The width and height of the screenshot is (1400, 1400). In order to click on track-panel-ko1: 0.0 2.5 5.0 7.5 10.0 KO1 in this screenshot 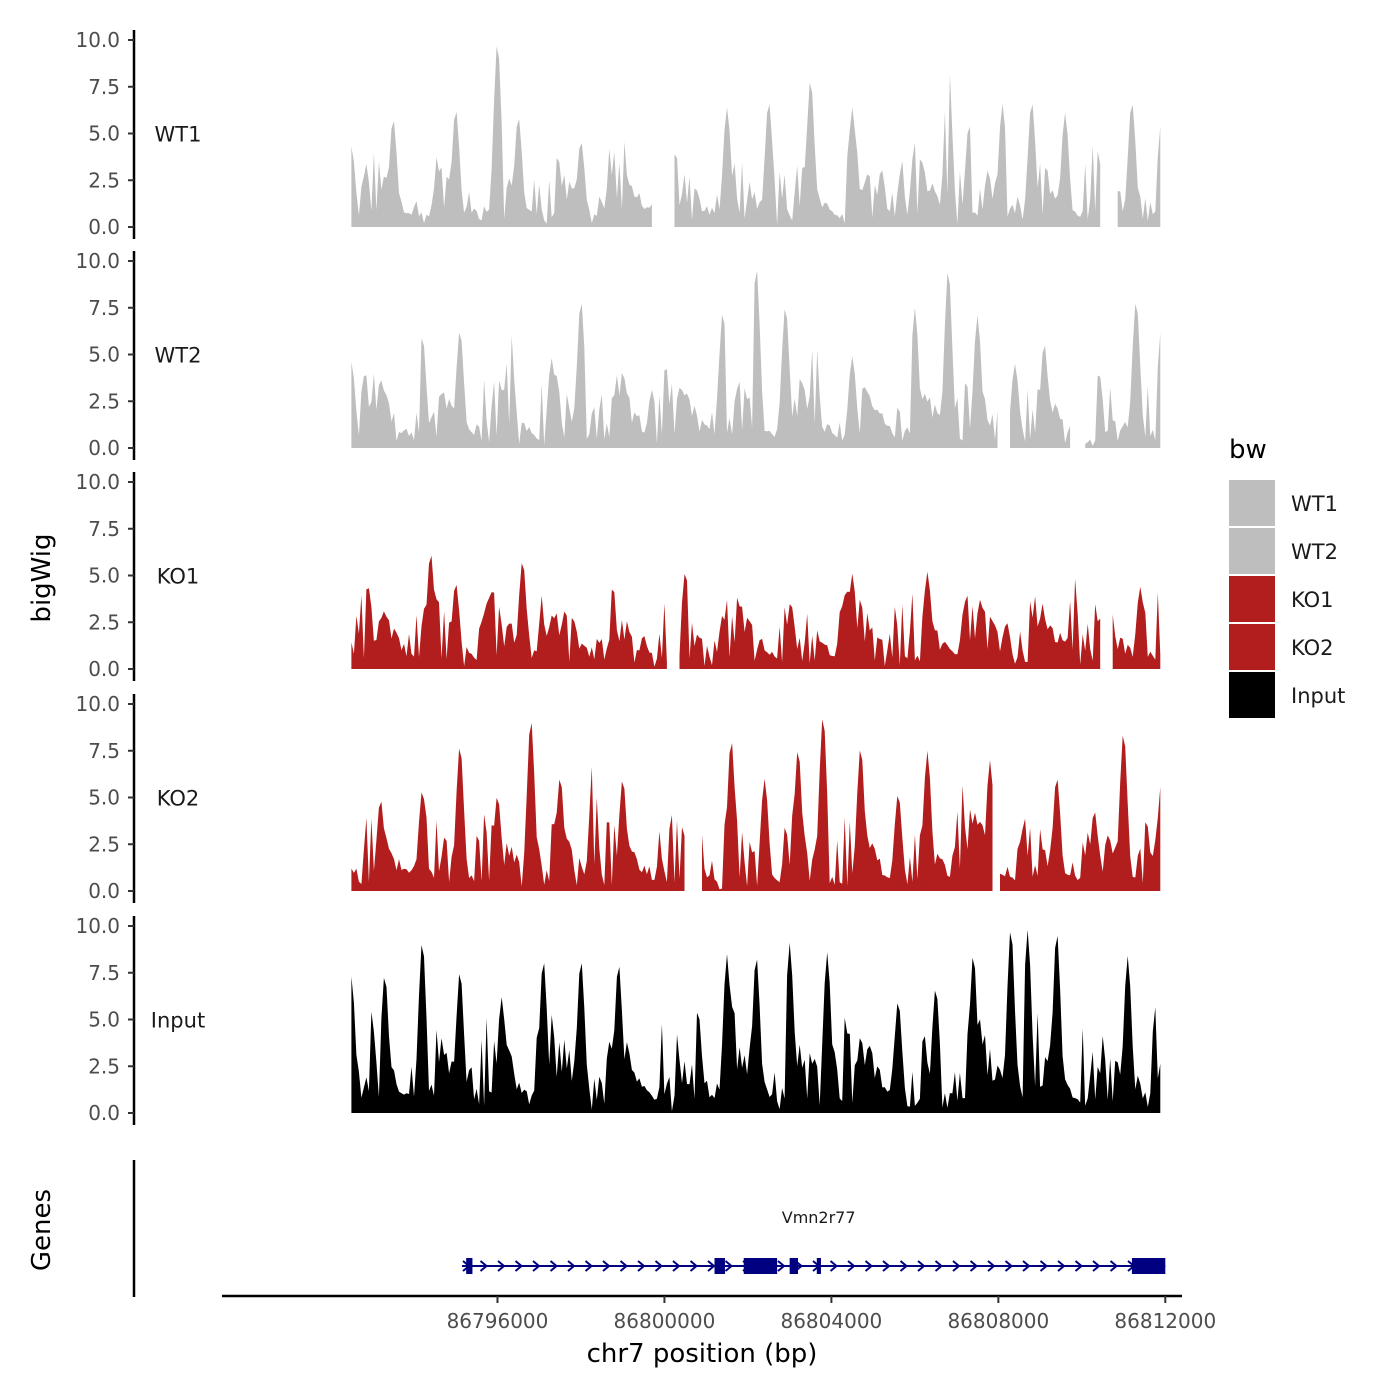, I will do `click(618, 575)`.